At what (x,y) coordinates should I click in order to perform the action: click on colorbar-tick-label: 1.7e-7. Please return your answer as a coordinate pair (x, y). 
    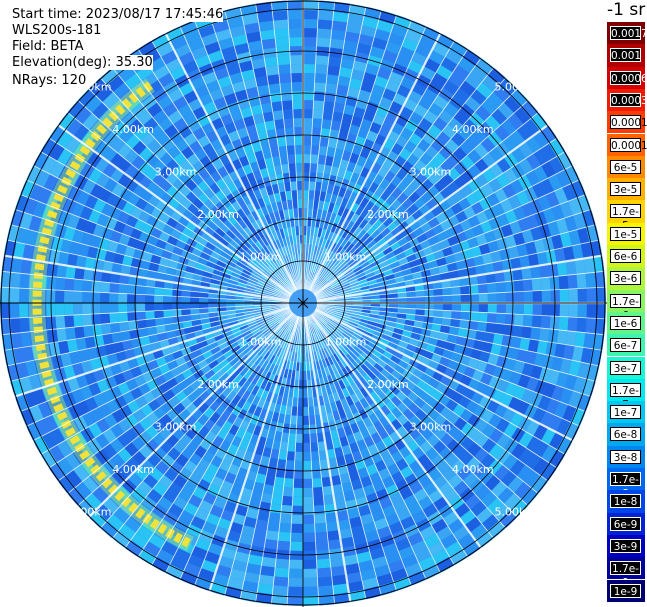
    Looking at the image, I should click on (625, 396).